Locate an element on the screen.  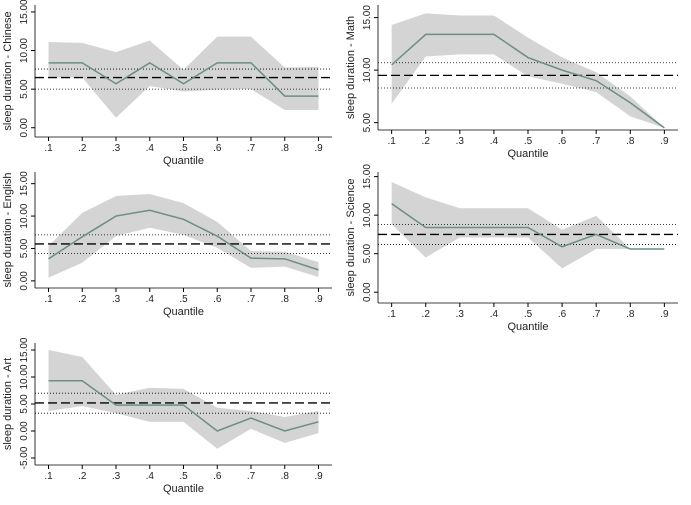
y-axis-label: sleep duration - Science is located at coordinates (351, 237).